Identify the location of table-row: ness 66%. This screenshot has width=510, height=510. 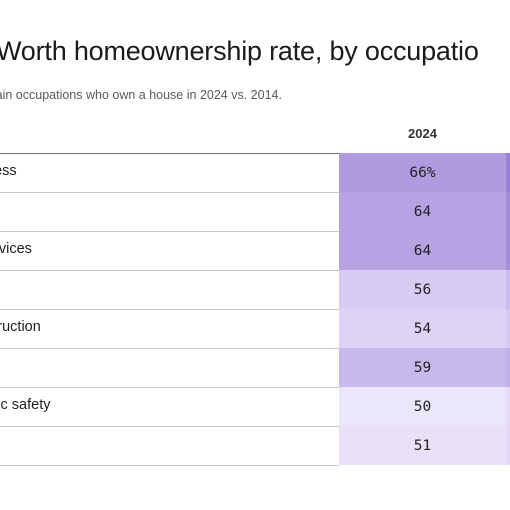
(255, 172).